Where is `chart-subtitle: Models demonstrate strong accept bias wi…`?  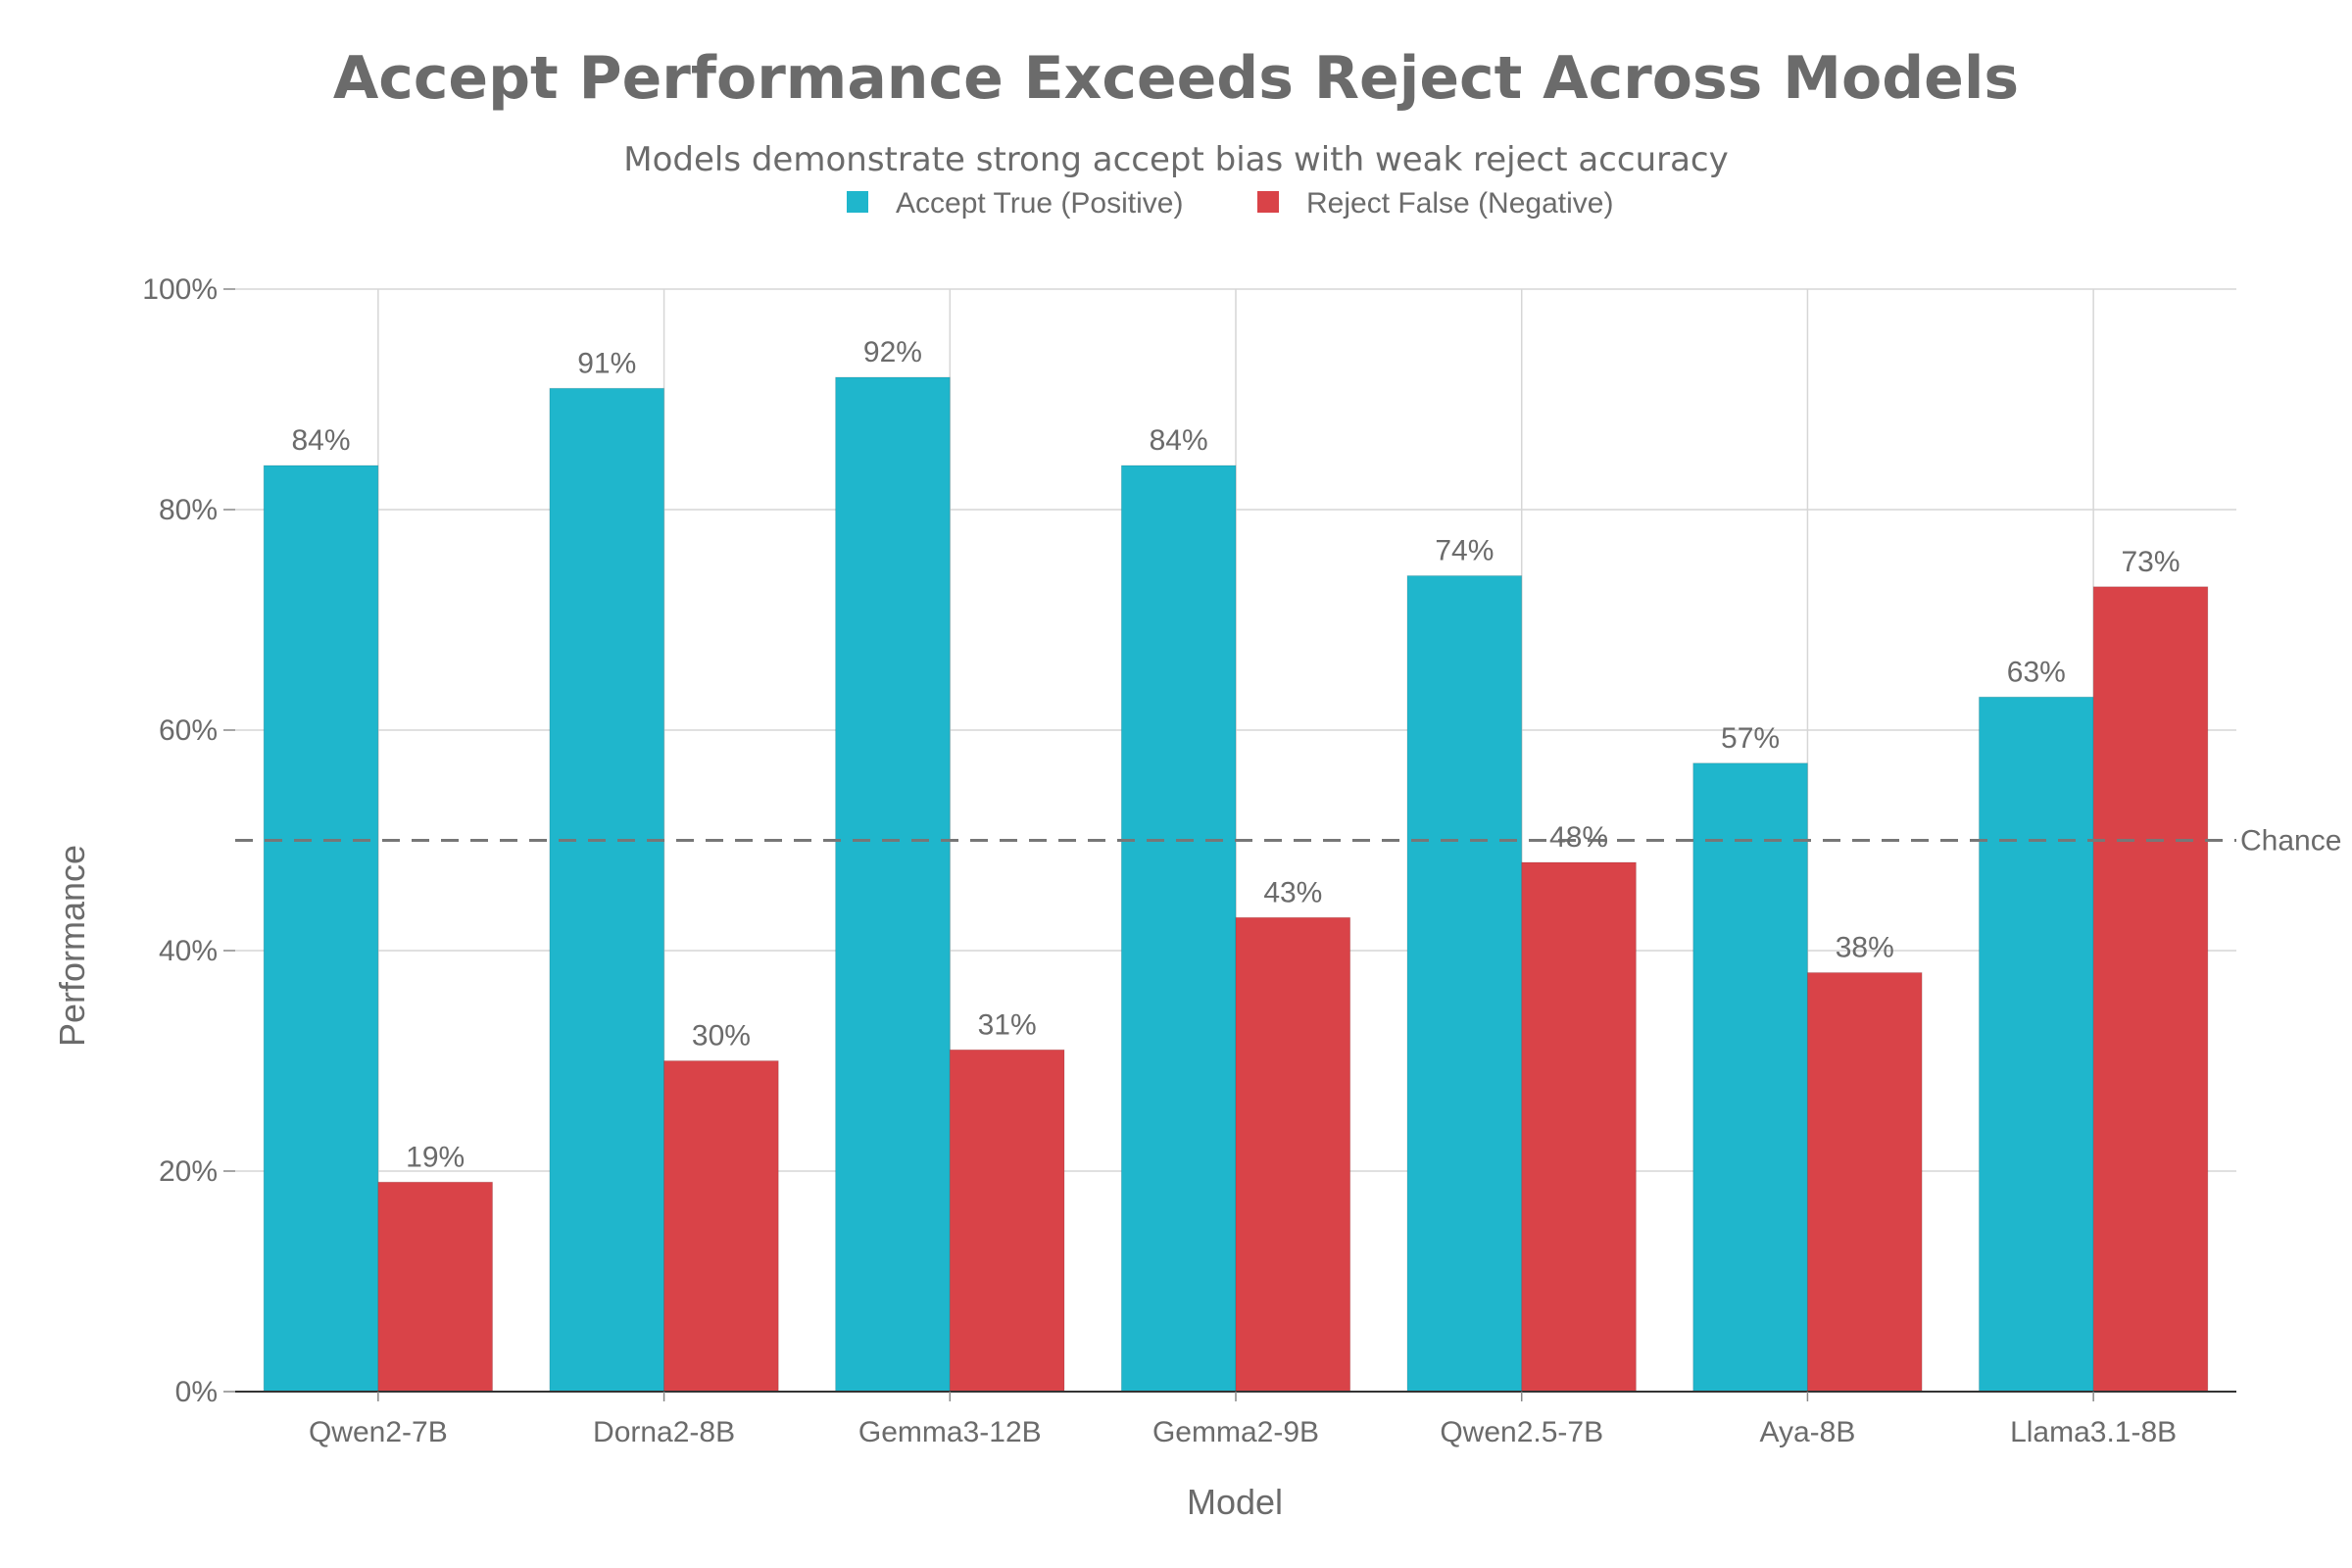
chart-subtitle: Models demonstrate strong accept bias wi… is located at coordinates (1176, 159).